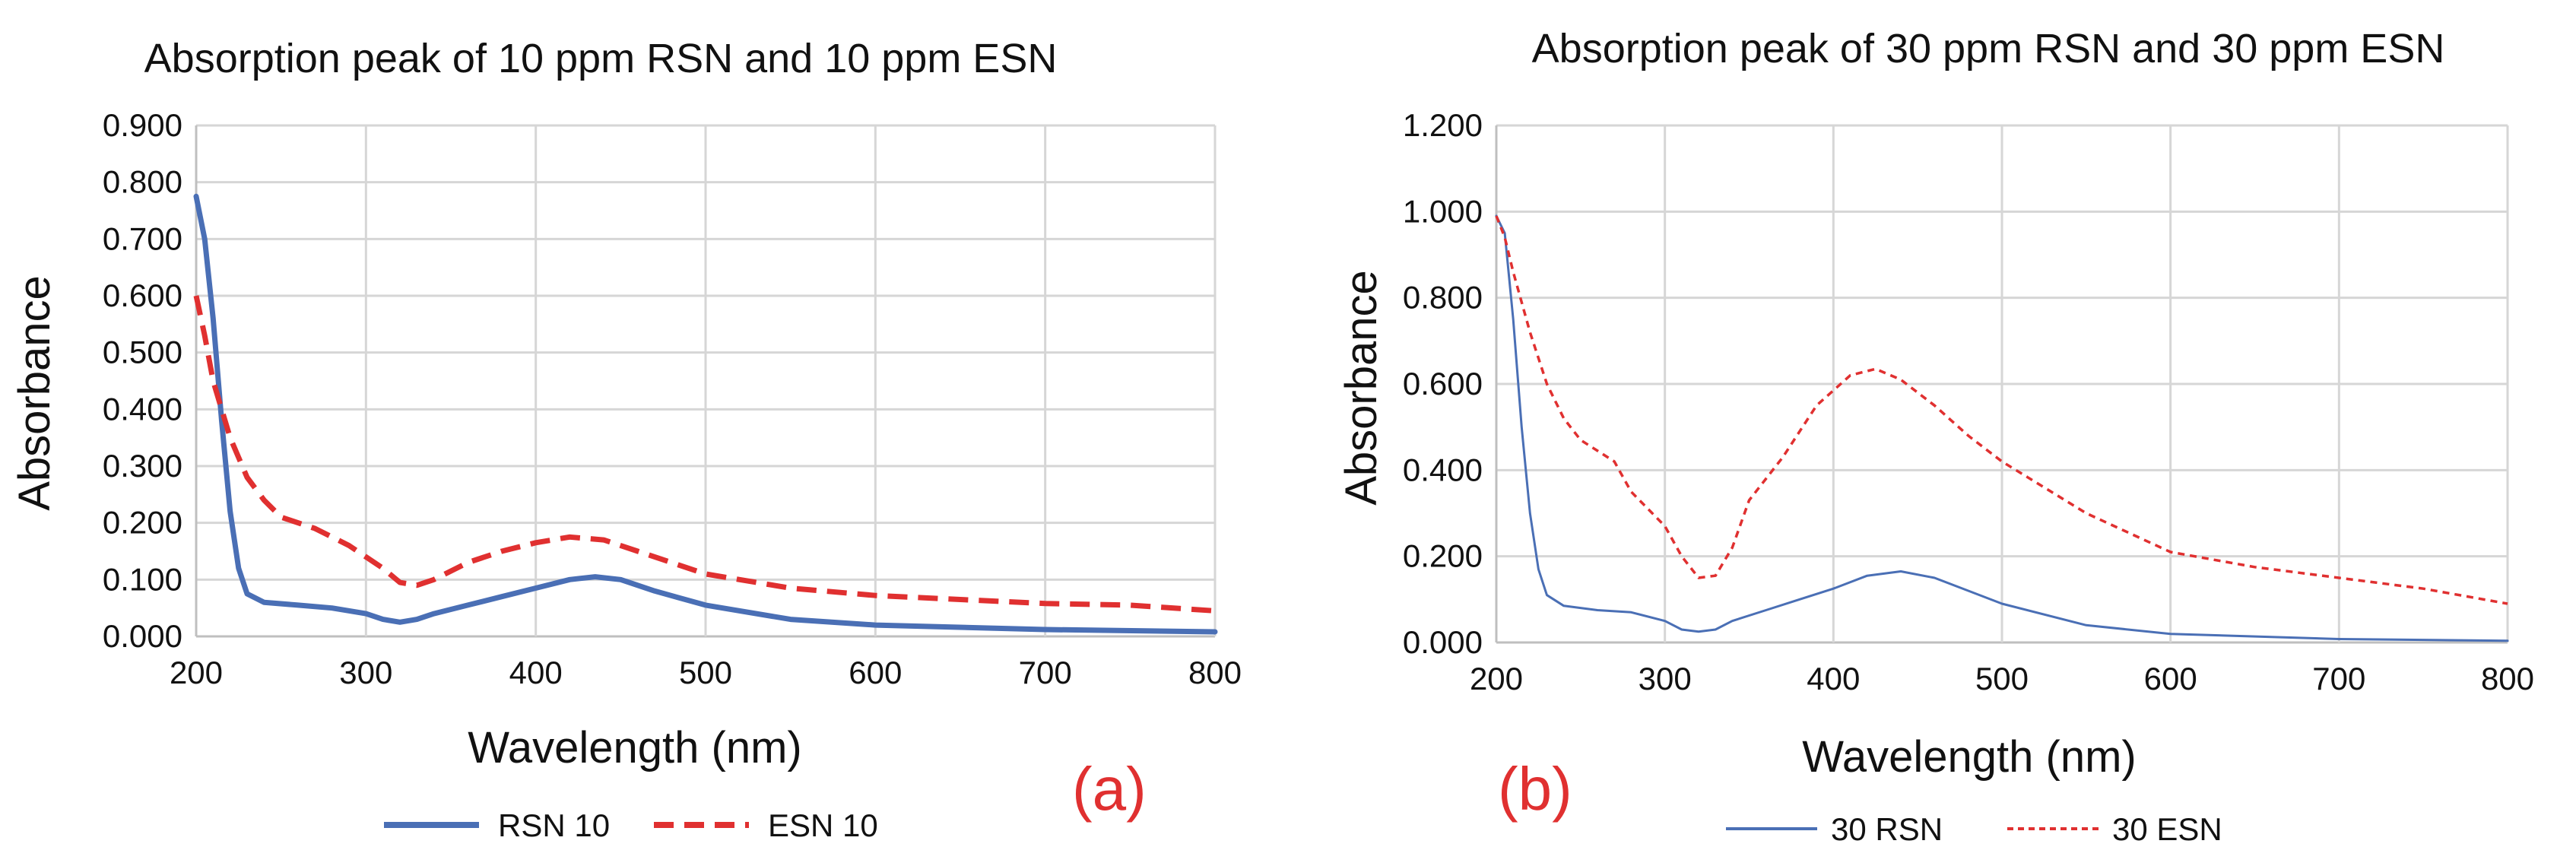 This screenshot has height=866, width=2576. Describe the element at coordinates (142, 466) in the screenshot. I see `y-tick-label: 0.300` at that location.